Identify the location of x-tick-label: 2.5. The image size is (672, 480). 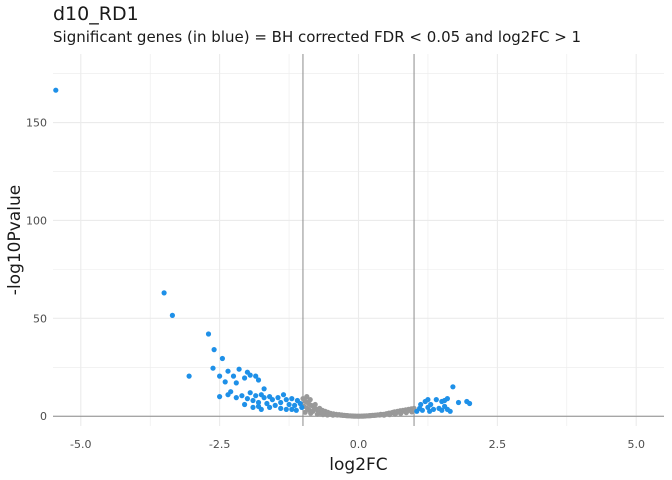
(498, 444).